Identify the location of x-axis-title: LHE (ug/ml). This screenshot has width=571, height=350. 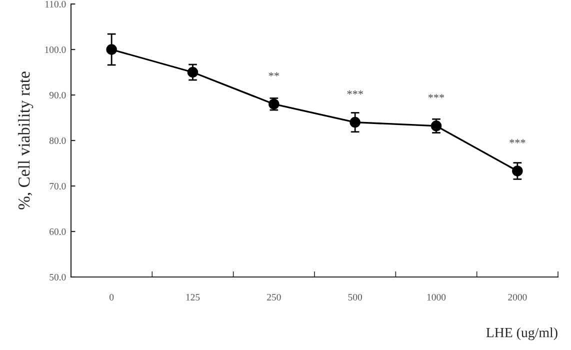
(522, 333).